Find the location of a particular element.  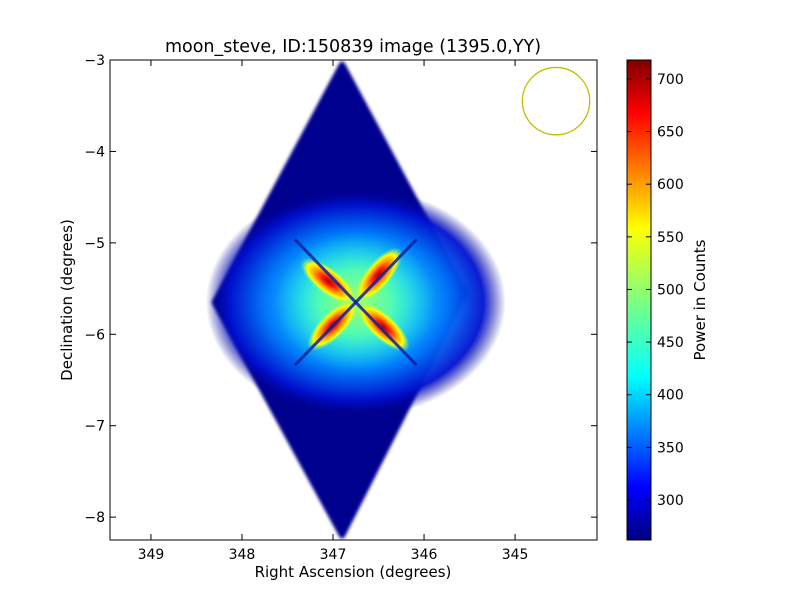

colorbar-tick-label: 500 is located at coordinates (670, 290).